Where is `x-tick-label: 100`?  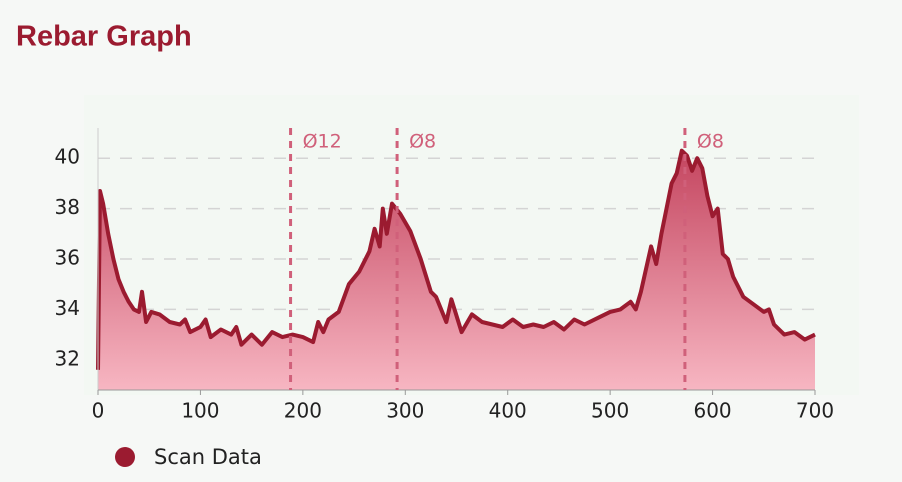 x-tick-label: 100 is located at coordinates (200, 411).